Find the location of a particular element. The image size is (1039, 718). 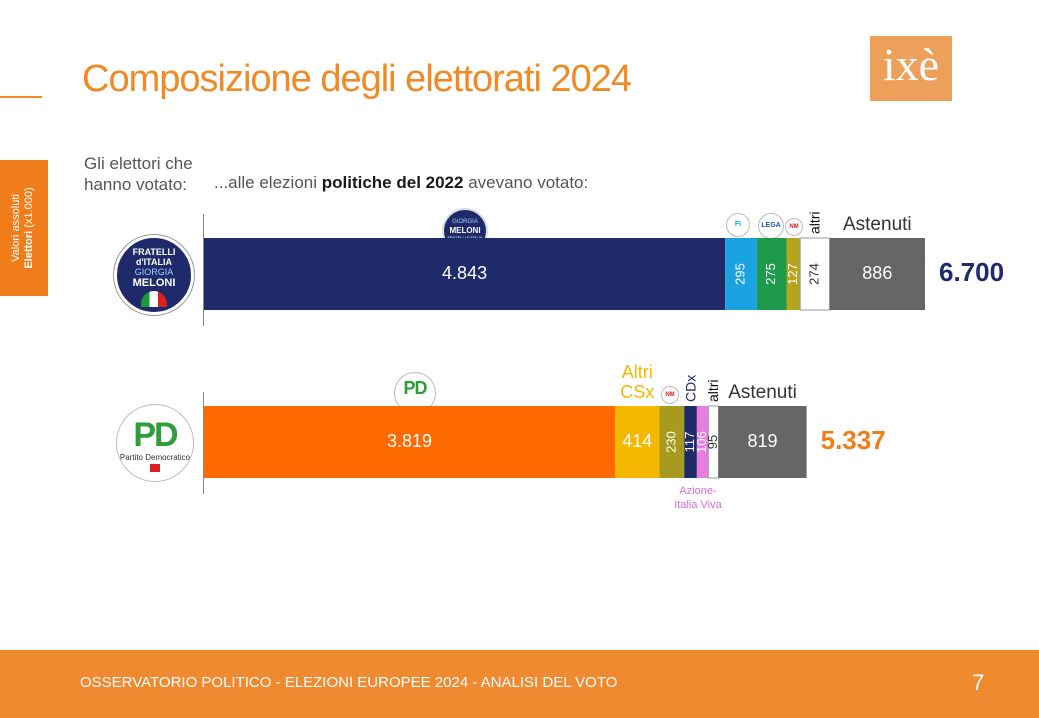

left-note: Gli elettori che hanno votato: is located at coordinates (138, 174).